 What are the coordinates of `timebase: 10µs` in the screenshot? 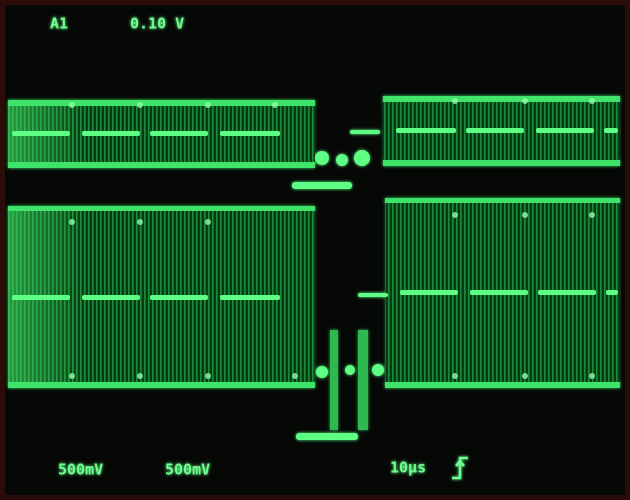 It's located at (408, 468).